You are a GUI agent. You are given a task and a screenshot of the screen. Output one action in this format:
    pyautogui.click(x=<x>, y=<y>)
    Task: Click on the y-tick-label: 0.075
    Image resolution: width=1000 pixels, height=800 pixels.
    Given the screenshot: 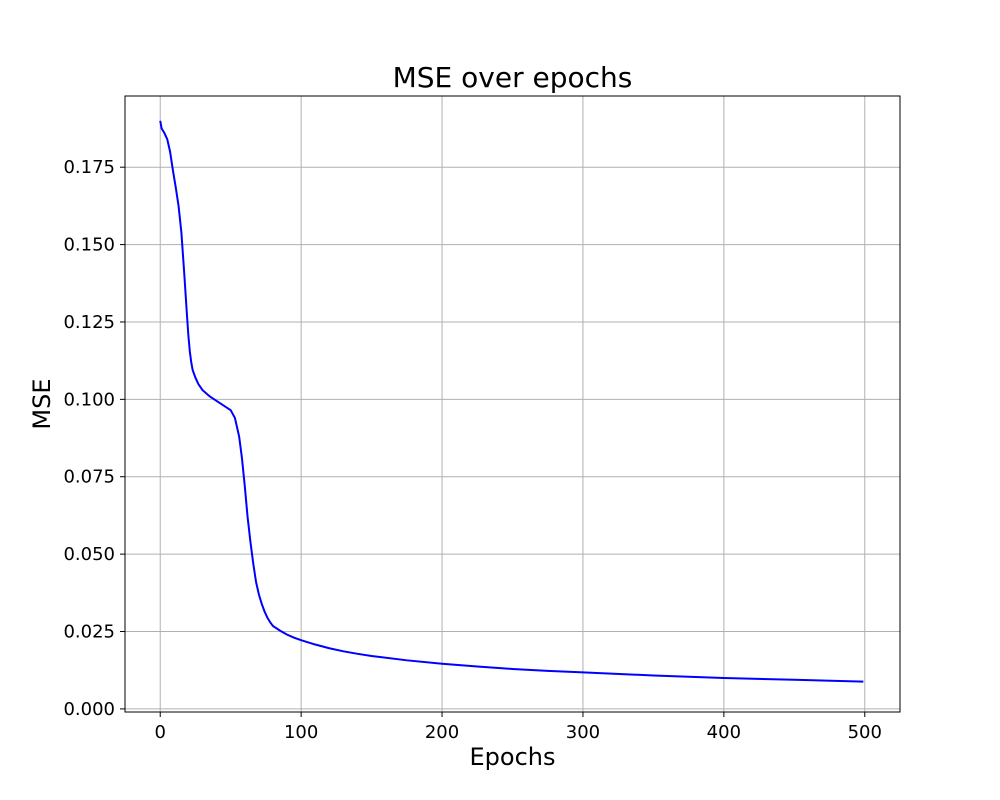 What is the action you would take?
    pyautogui.click(x=89, y=477)
    